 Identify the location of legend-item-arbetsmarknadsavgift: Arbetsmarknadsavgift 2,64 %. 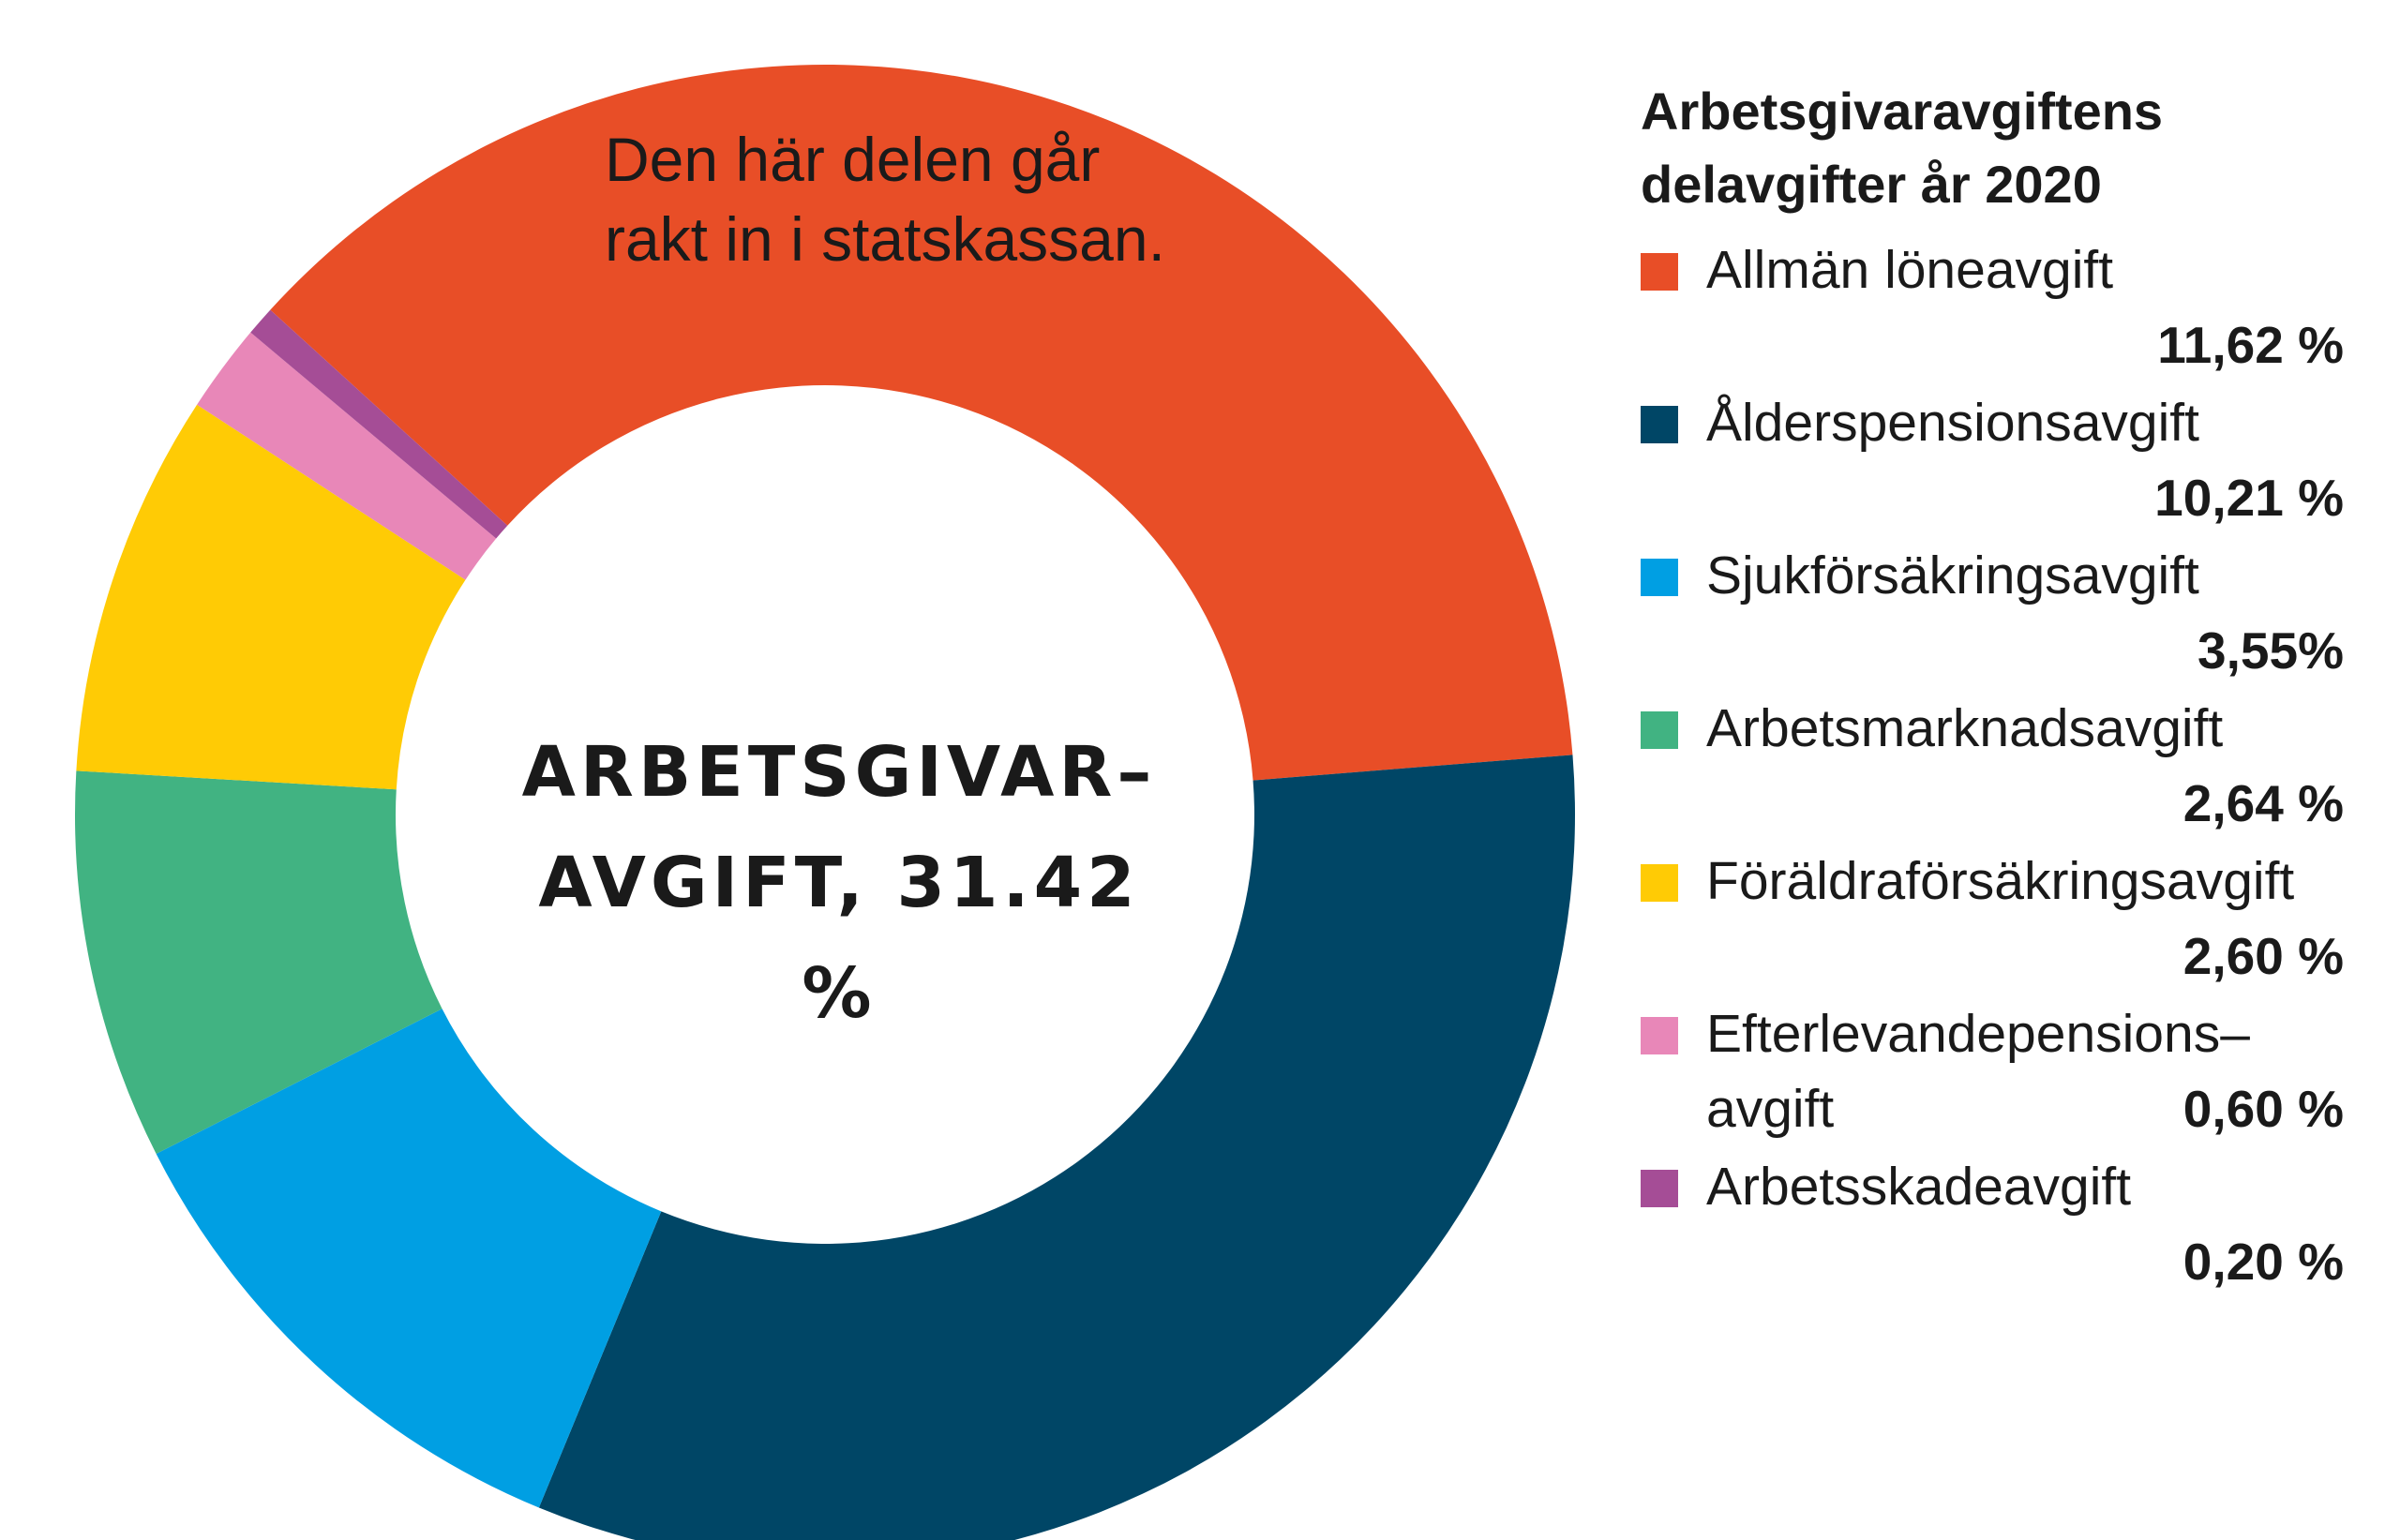
(1997, 767).